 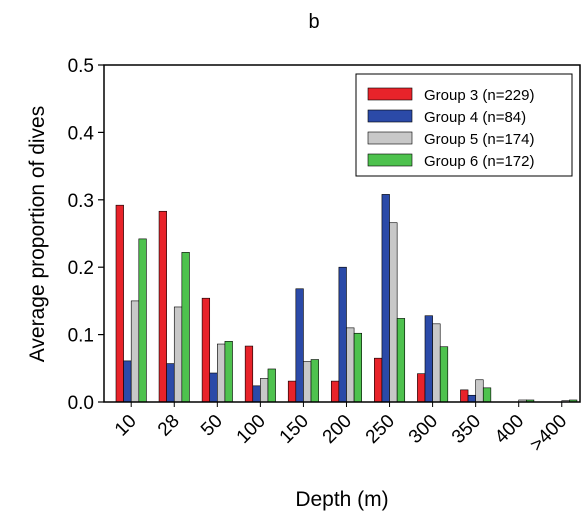 What do you see at coordinates (212, 426) in the screenshot?
I see `x-tick-label: 50` at bounding box center [212, 426].